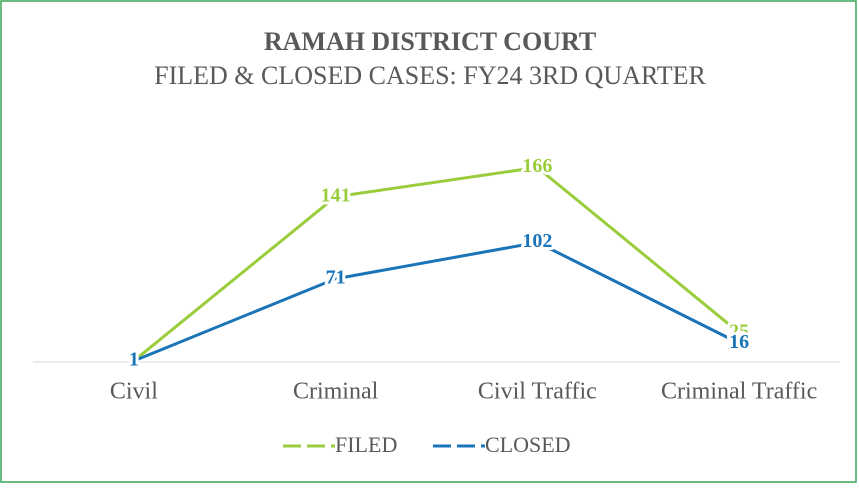 The height and width of the screenshot is (490, 859). Describe the element at coordinates (134, 359) in the screenshot. I see `data-label: 1` at that location.